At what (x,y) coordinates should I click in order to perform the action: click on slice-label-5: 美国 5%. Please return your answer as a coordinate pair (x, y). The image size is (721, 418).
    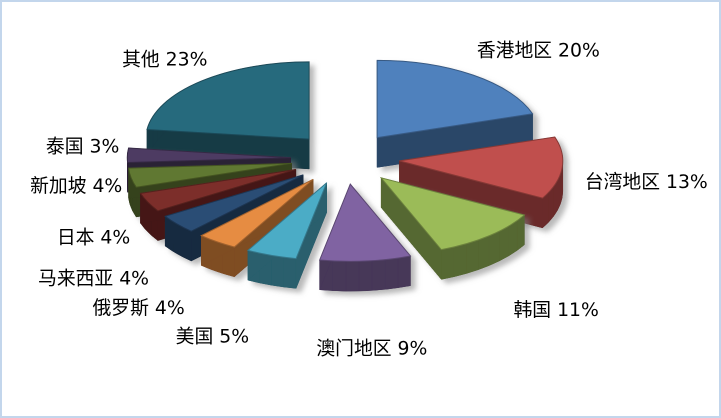
    Looking at the image, I should click on (212, 337).